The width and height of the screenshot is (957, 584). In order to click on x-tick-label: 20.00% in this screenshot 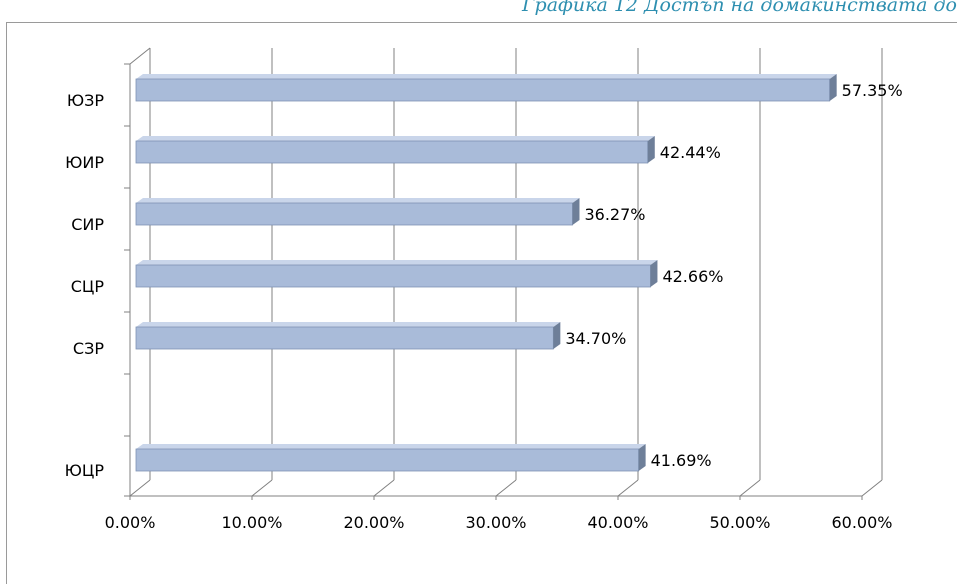, I will do `click(373, 522)`.